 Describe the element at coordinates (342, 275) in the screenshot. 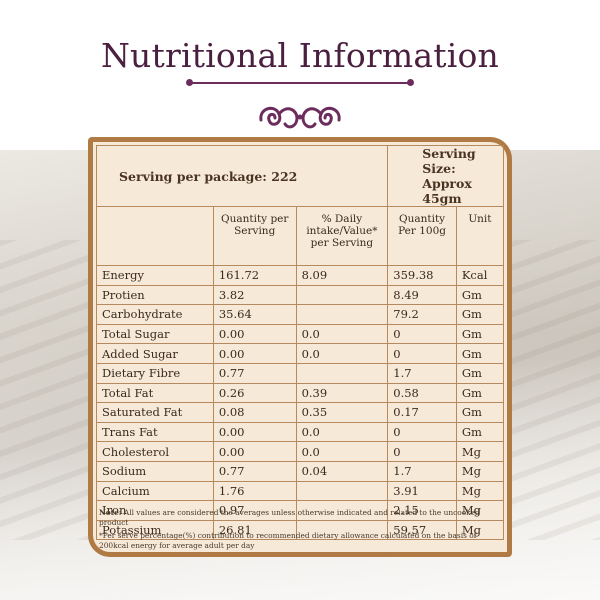

I see `daily-intake-value: 8.09` at that location.